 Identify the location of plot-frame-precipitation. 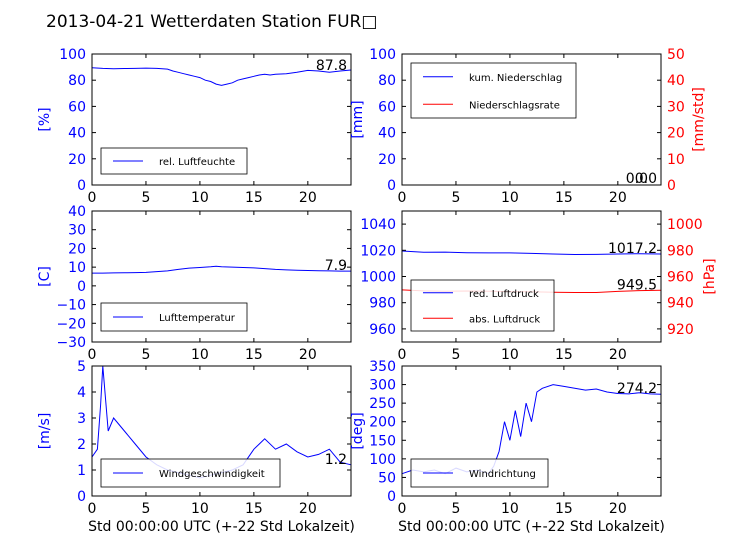
(531, 119).